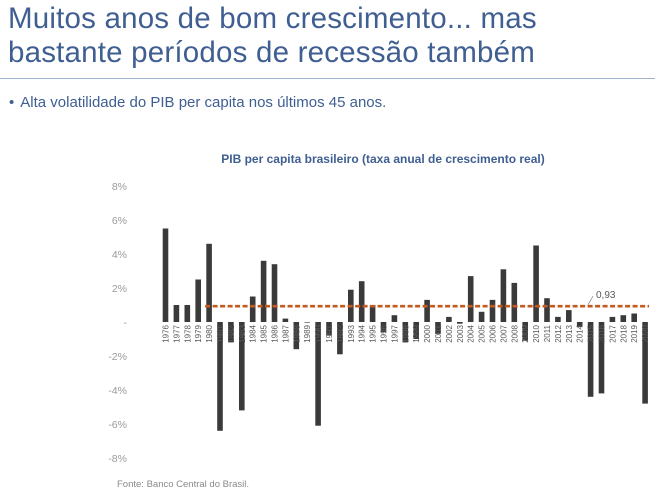 Image resolution: width=655 pixels, height=496 pixels. Describe the element at coordinates (460, 333) in the screenshot. I see `x-tick-label: 2003` at that location.